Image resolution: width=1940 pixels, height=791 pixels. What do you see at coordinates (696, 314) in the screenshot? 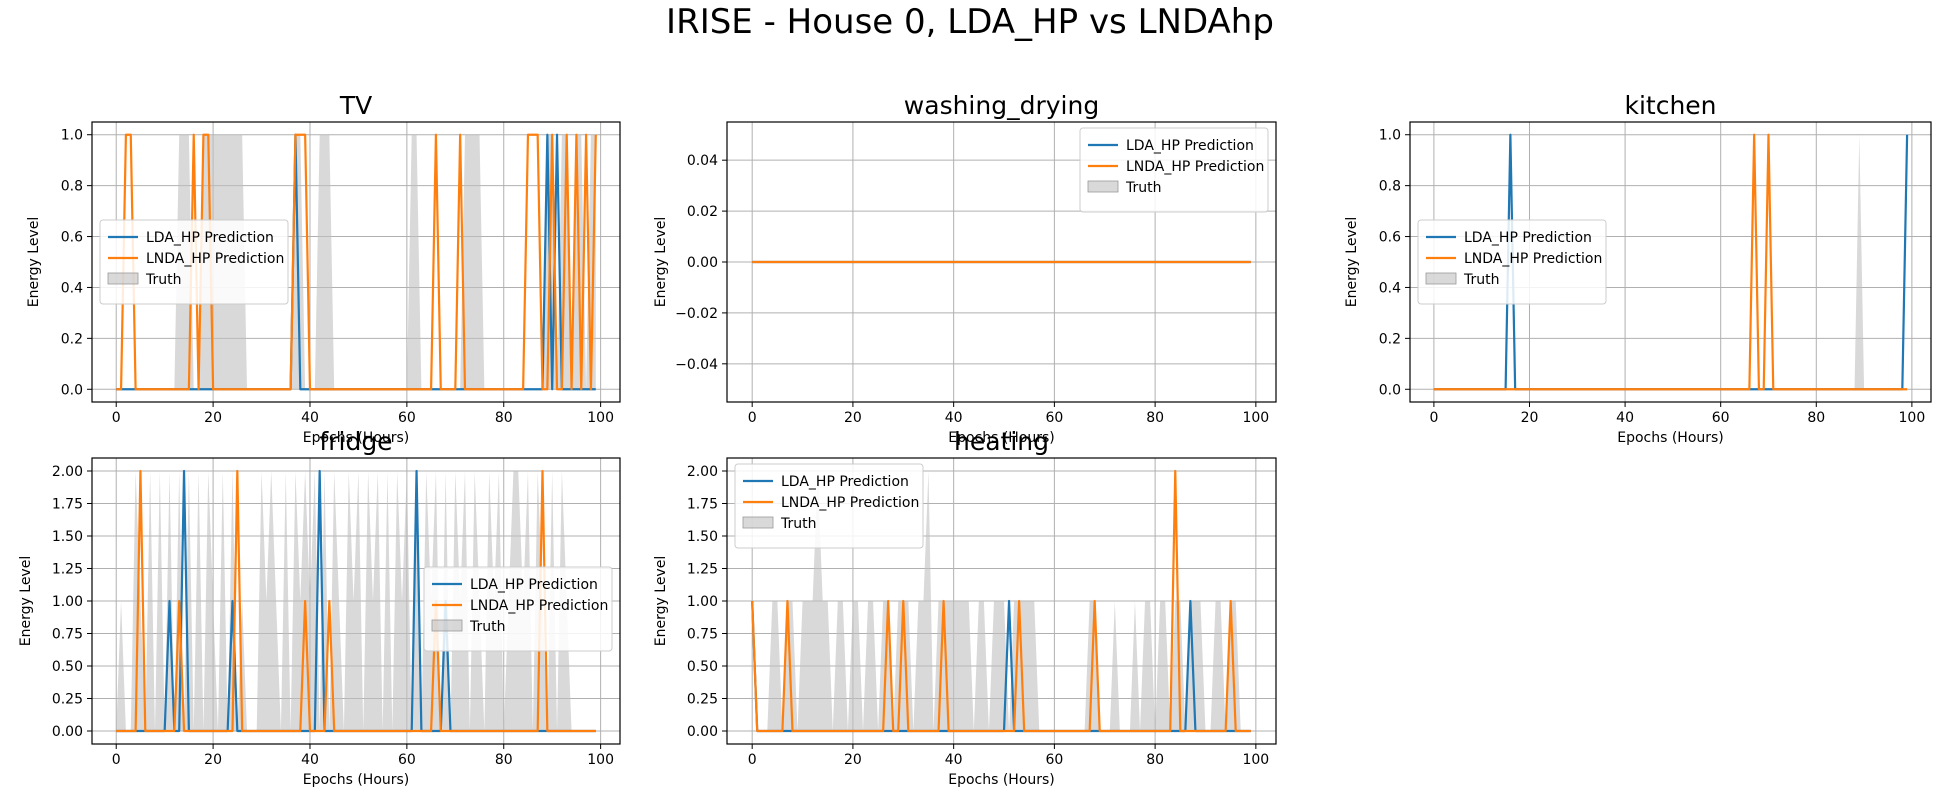
I see `y-tick-label: −0.02` at bounding box center [696, 314].